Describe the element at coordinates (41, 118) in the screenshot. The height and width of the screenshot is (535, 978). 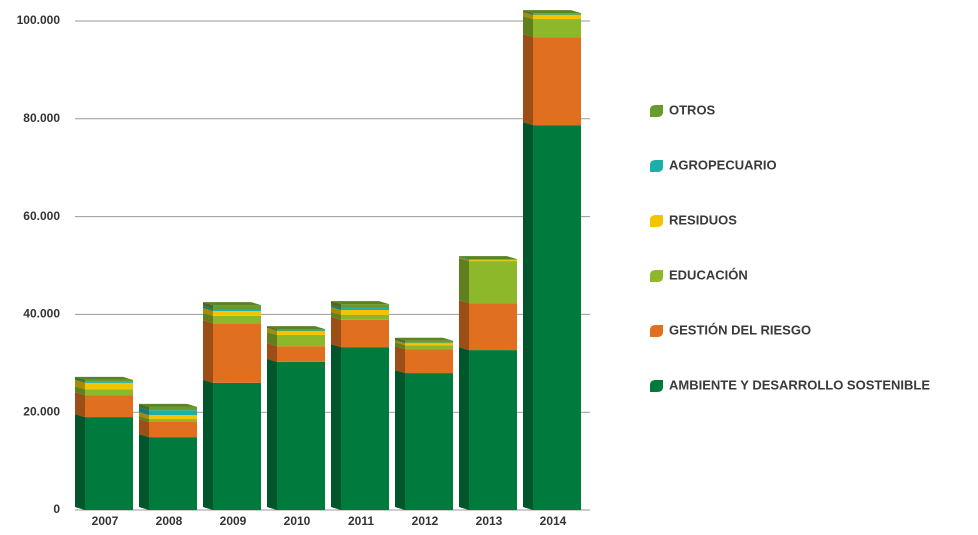
I see `y-tick-label: 80.000` at that location.